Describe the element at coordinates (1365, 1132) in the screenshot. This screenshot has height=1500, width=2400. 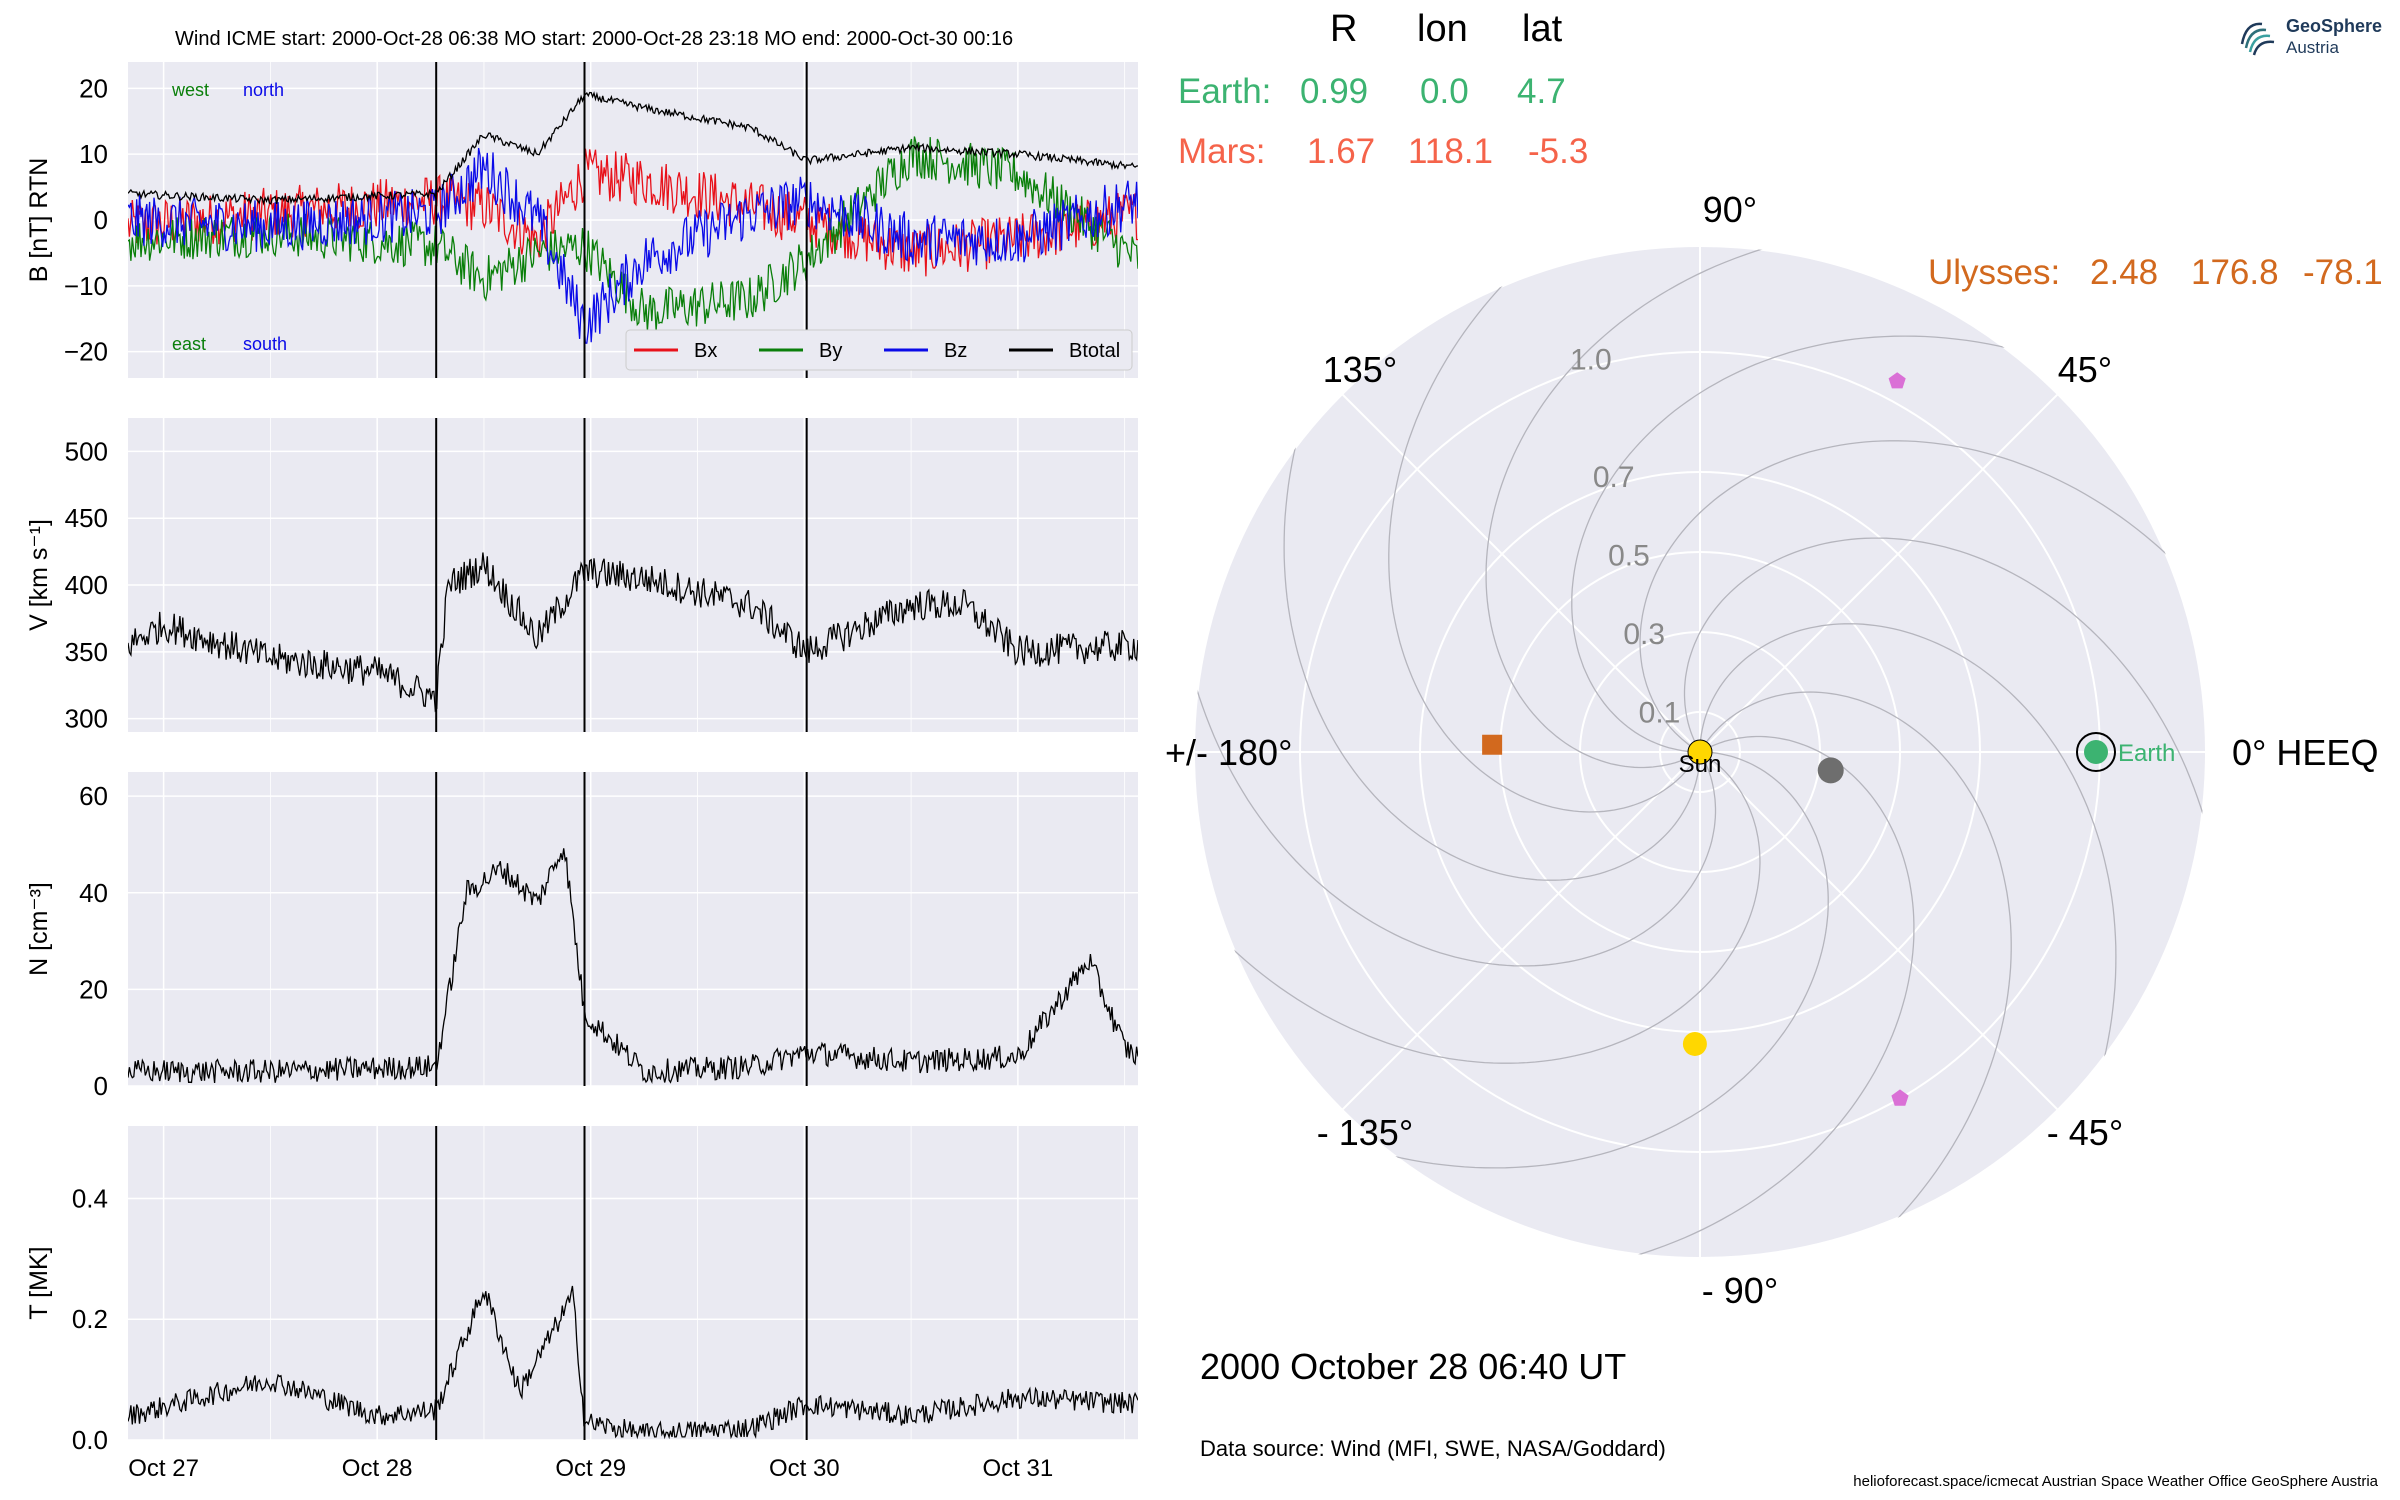
I see `angle-label: - 135°` at that location.